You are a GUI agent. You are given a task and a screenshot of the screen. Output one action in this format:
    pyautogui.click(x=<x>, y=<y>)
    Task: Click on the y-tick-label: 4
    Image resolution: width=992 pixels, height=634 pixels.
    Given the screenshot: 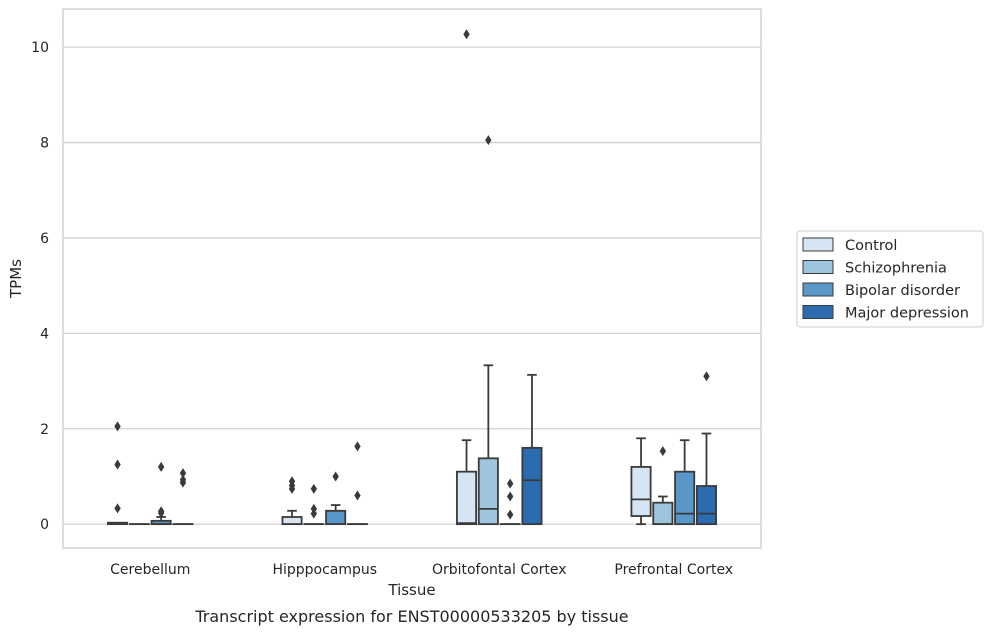 What is the action you would take?
    pyautogui.click(x=44, y=334)
    